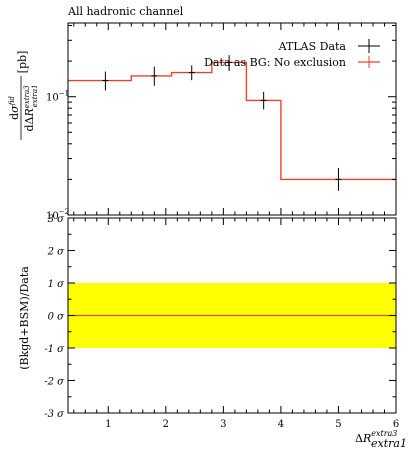 The image size is (409, 450). What do you see at coordinates (281, 424) in the screenshot?
I see `x-tick-label: 4` at bounding box center [281, 424].